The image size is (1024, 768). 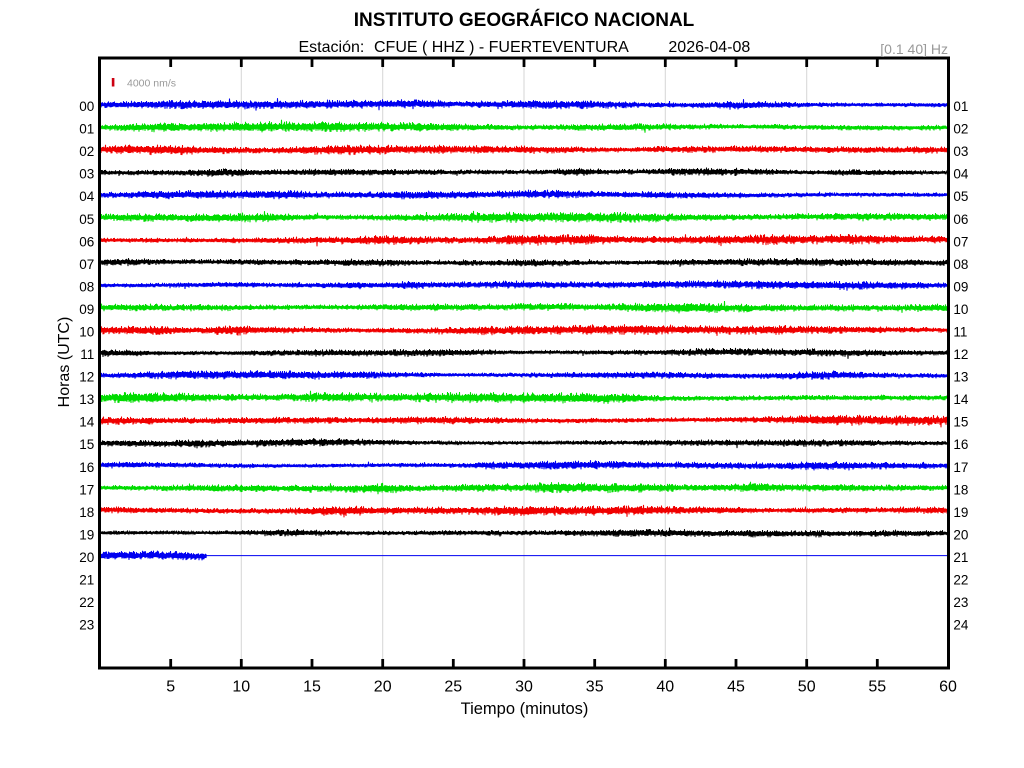 I want to click on svg-text: 5, so click(x=170, y=687).